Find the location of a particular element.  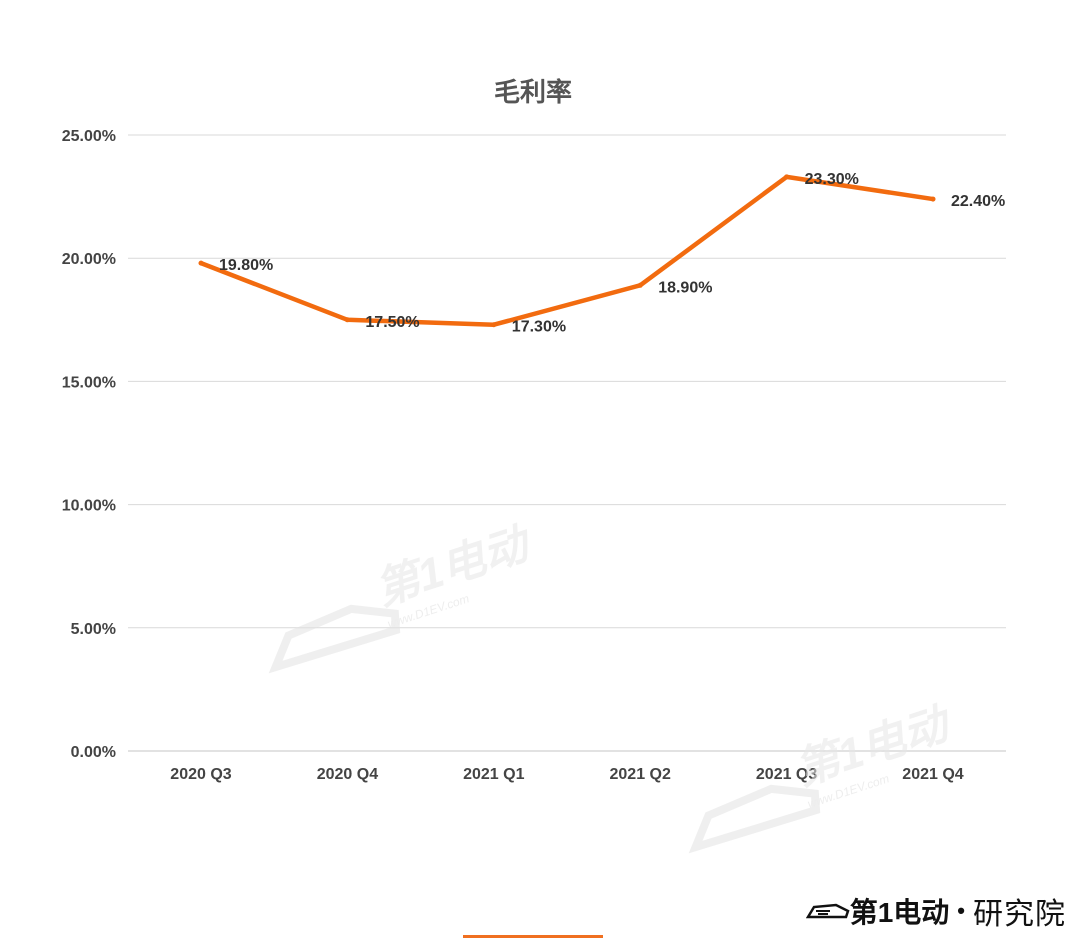

car-icon is located at coordinates (827, 911).